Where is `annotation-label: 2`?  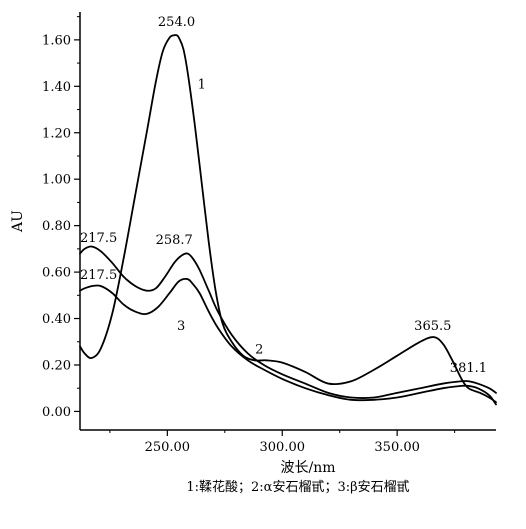
annotation-label: 2 is located at coordinates (259, 349).